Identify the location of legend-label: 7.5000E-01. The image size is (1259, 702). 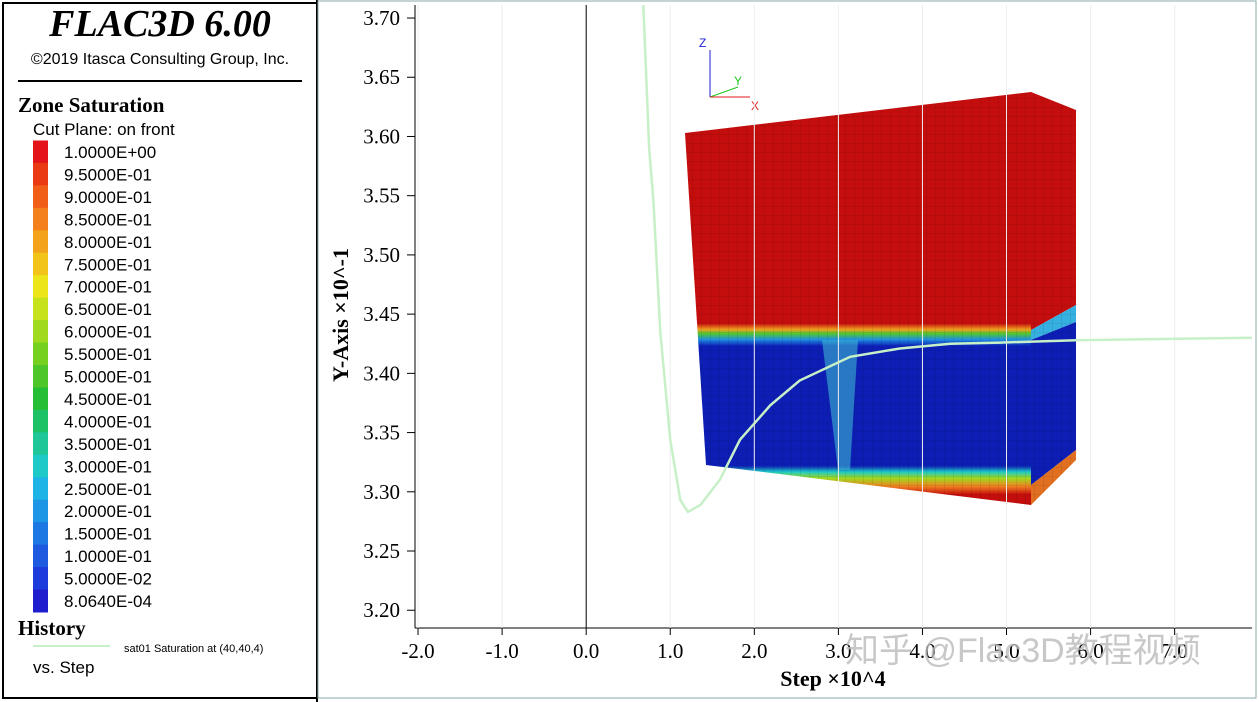
(108, 264).